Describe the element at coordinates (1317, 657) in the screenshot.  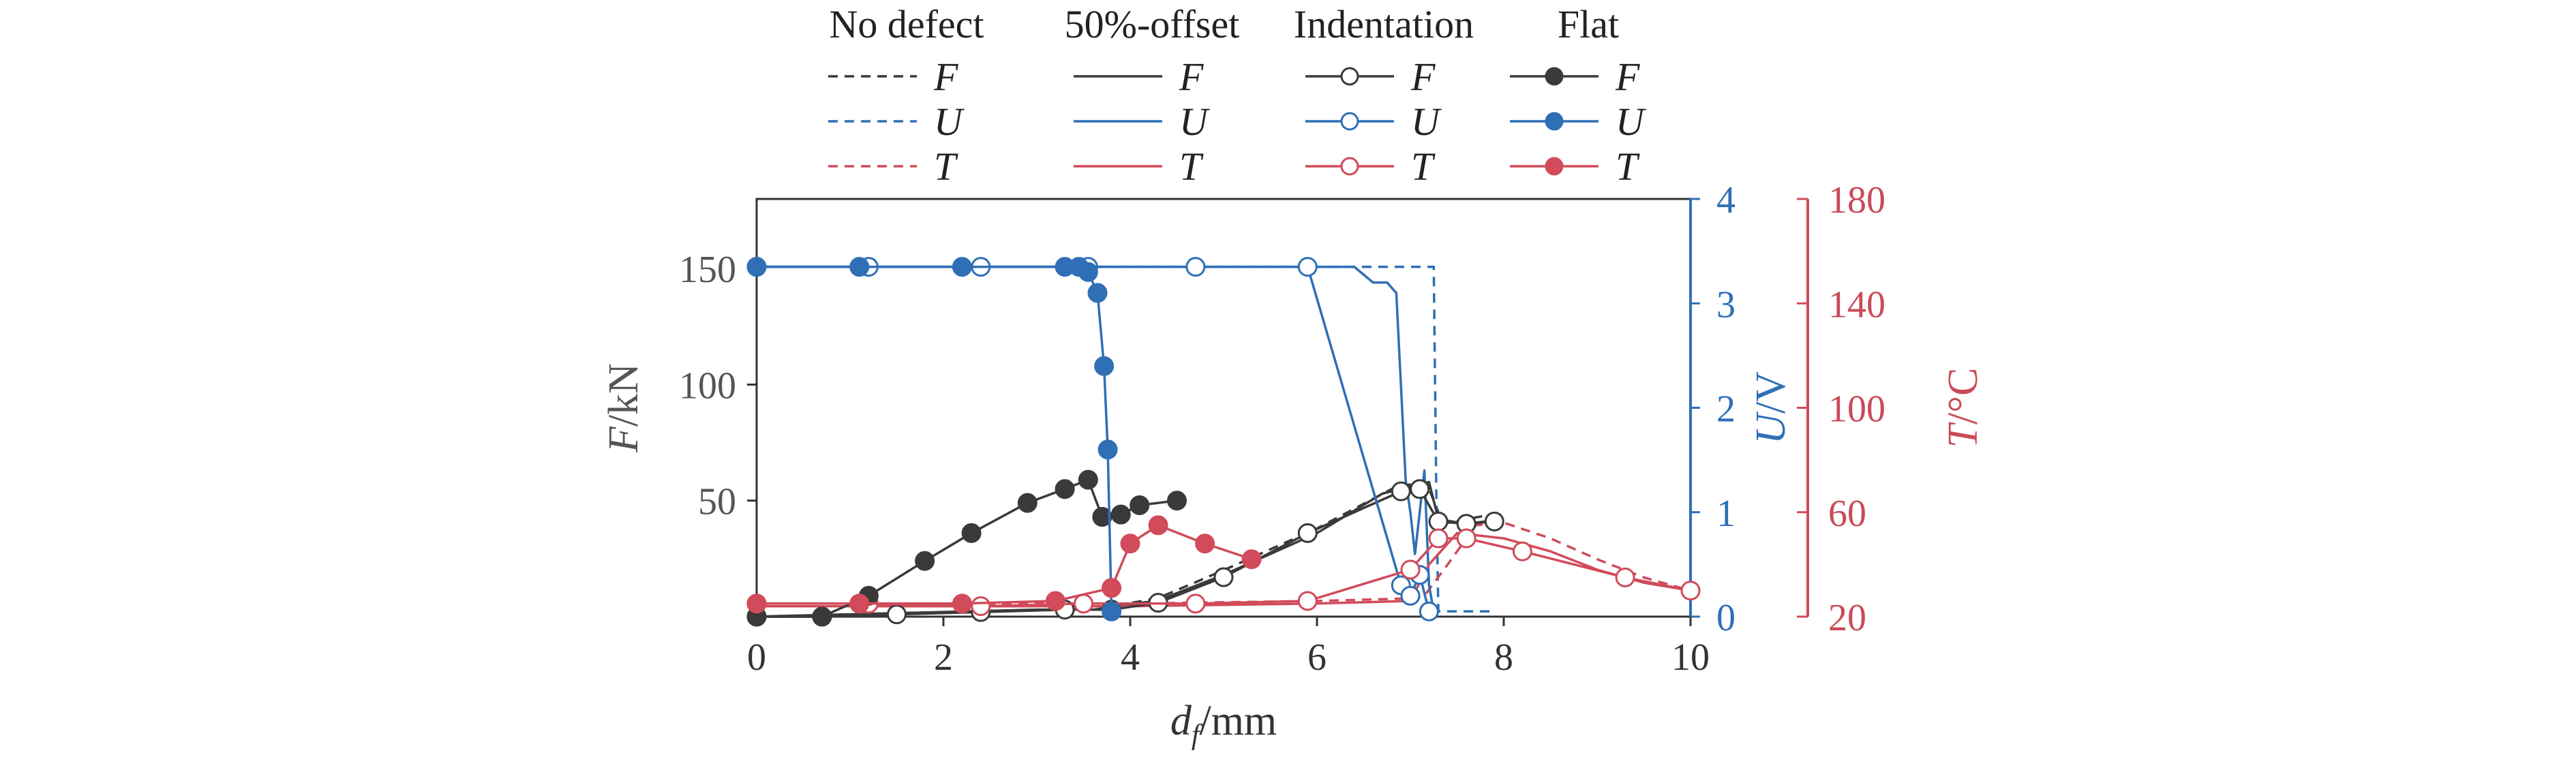
I see `x-tick-label: 6` at that location.